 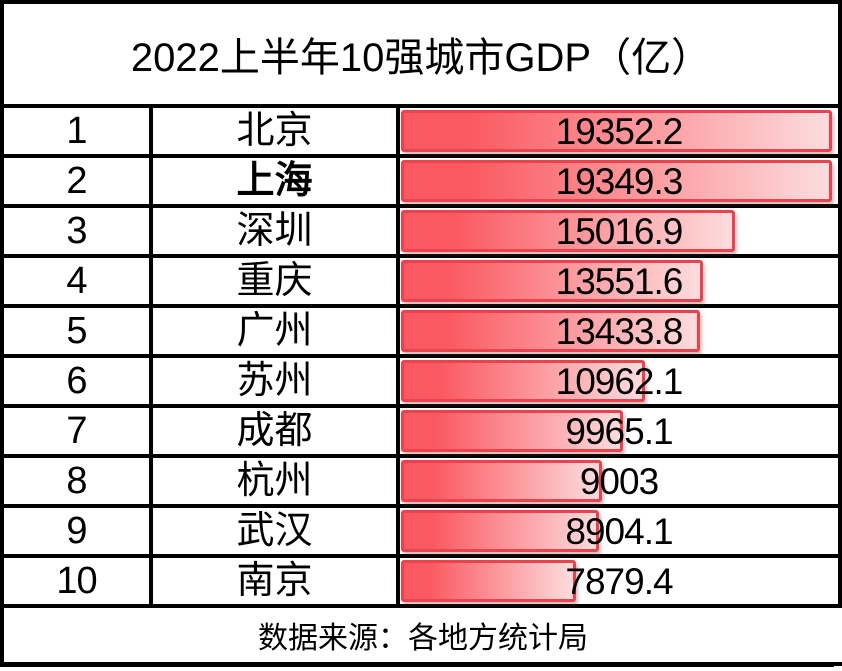 I want to click on city-cell: 杭州, so click(x=276, y=481).